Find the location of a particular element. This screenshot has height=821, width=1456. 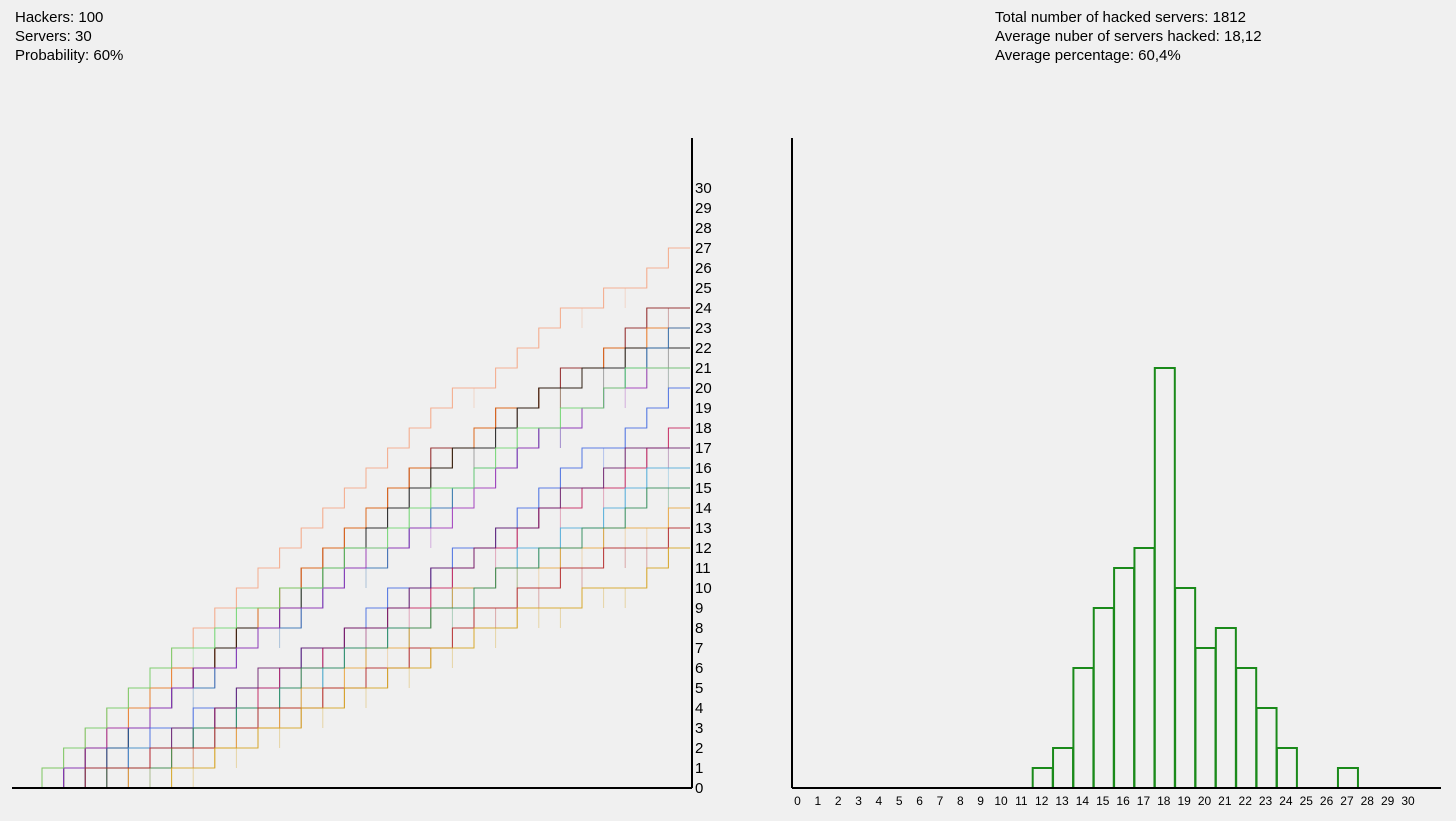

paths-y-tick-28: 28 is located at coordinates (703, 228).